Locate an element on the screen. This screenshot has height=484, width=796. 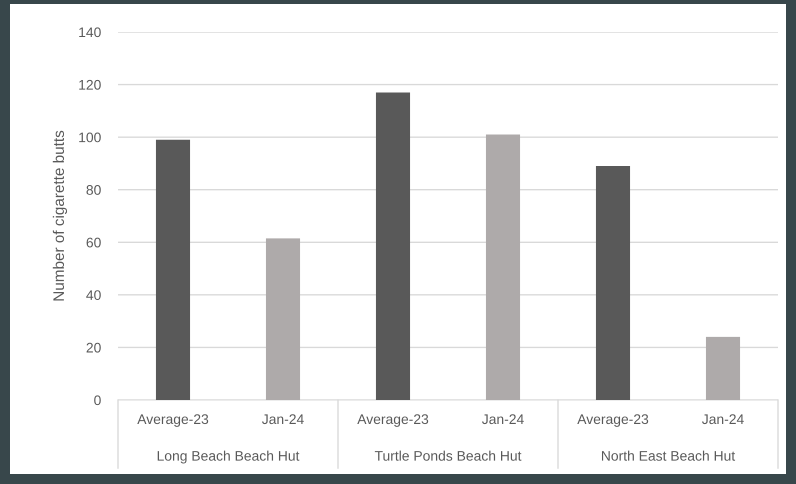
text: North East Beach Hut is located at coordinates (669, 455).